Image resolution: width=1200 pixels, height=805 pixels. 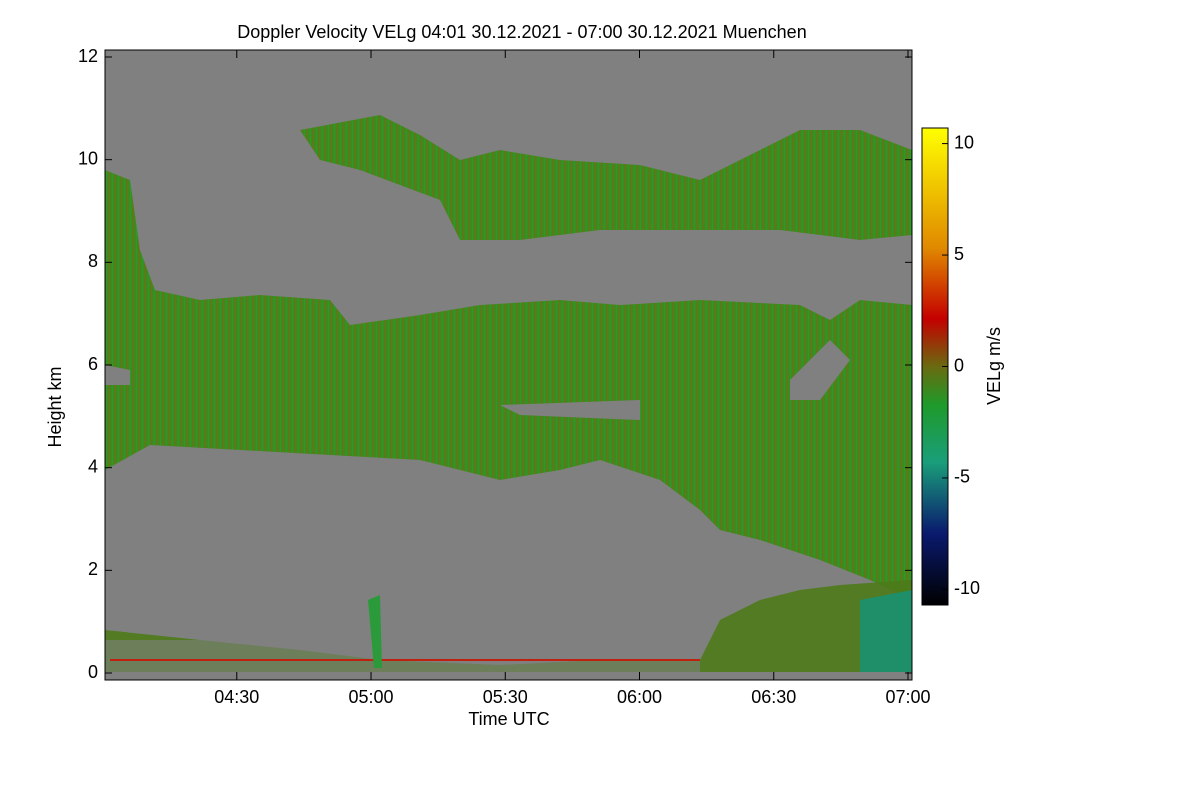 I want to click on x-tick-label: 04:30, so click(x=236, y=697).